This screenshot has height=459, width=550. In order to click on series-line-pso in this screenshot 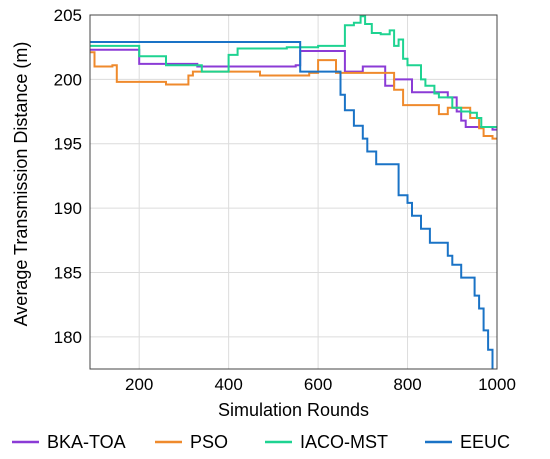, I will do `click(293, 95)`.